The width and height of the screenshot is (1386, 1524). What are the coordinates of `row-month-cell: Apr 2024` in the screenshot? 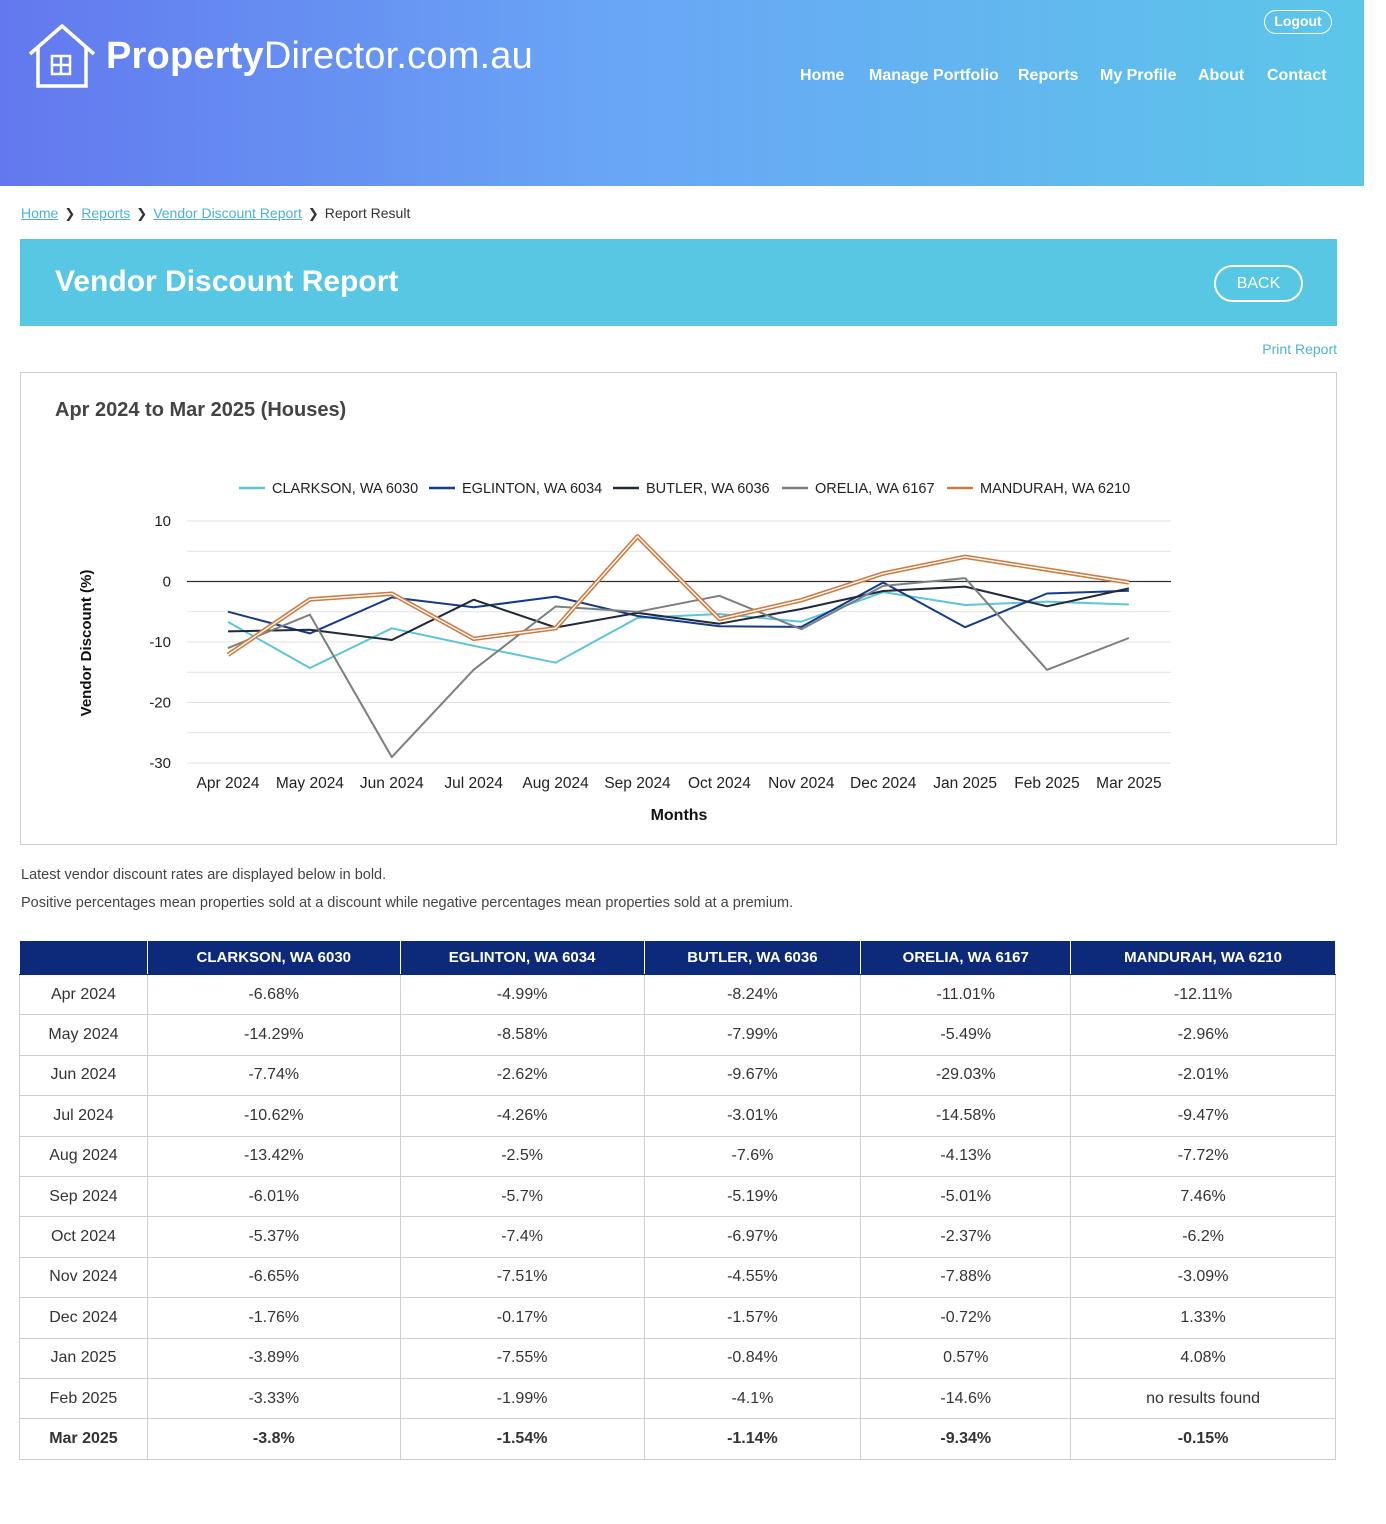 It's located at (83, 994).